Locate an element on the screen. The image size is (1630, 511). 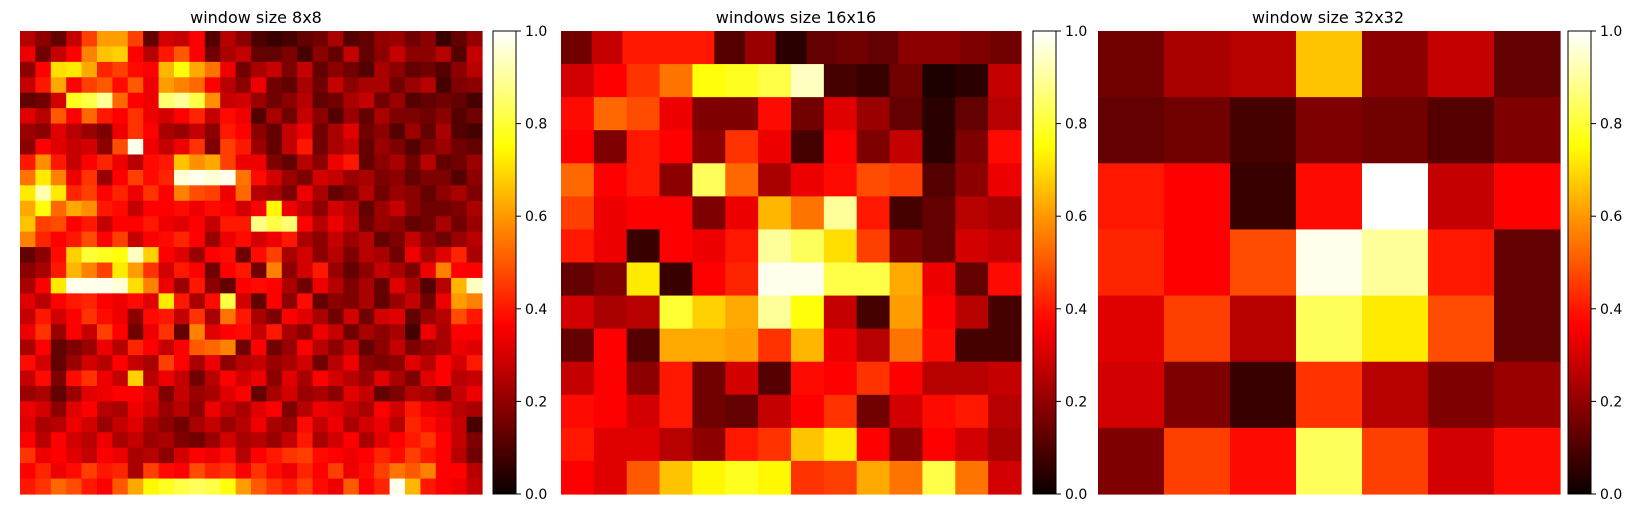
colorbar-gradient is located at coordinates (1579, 262).